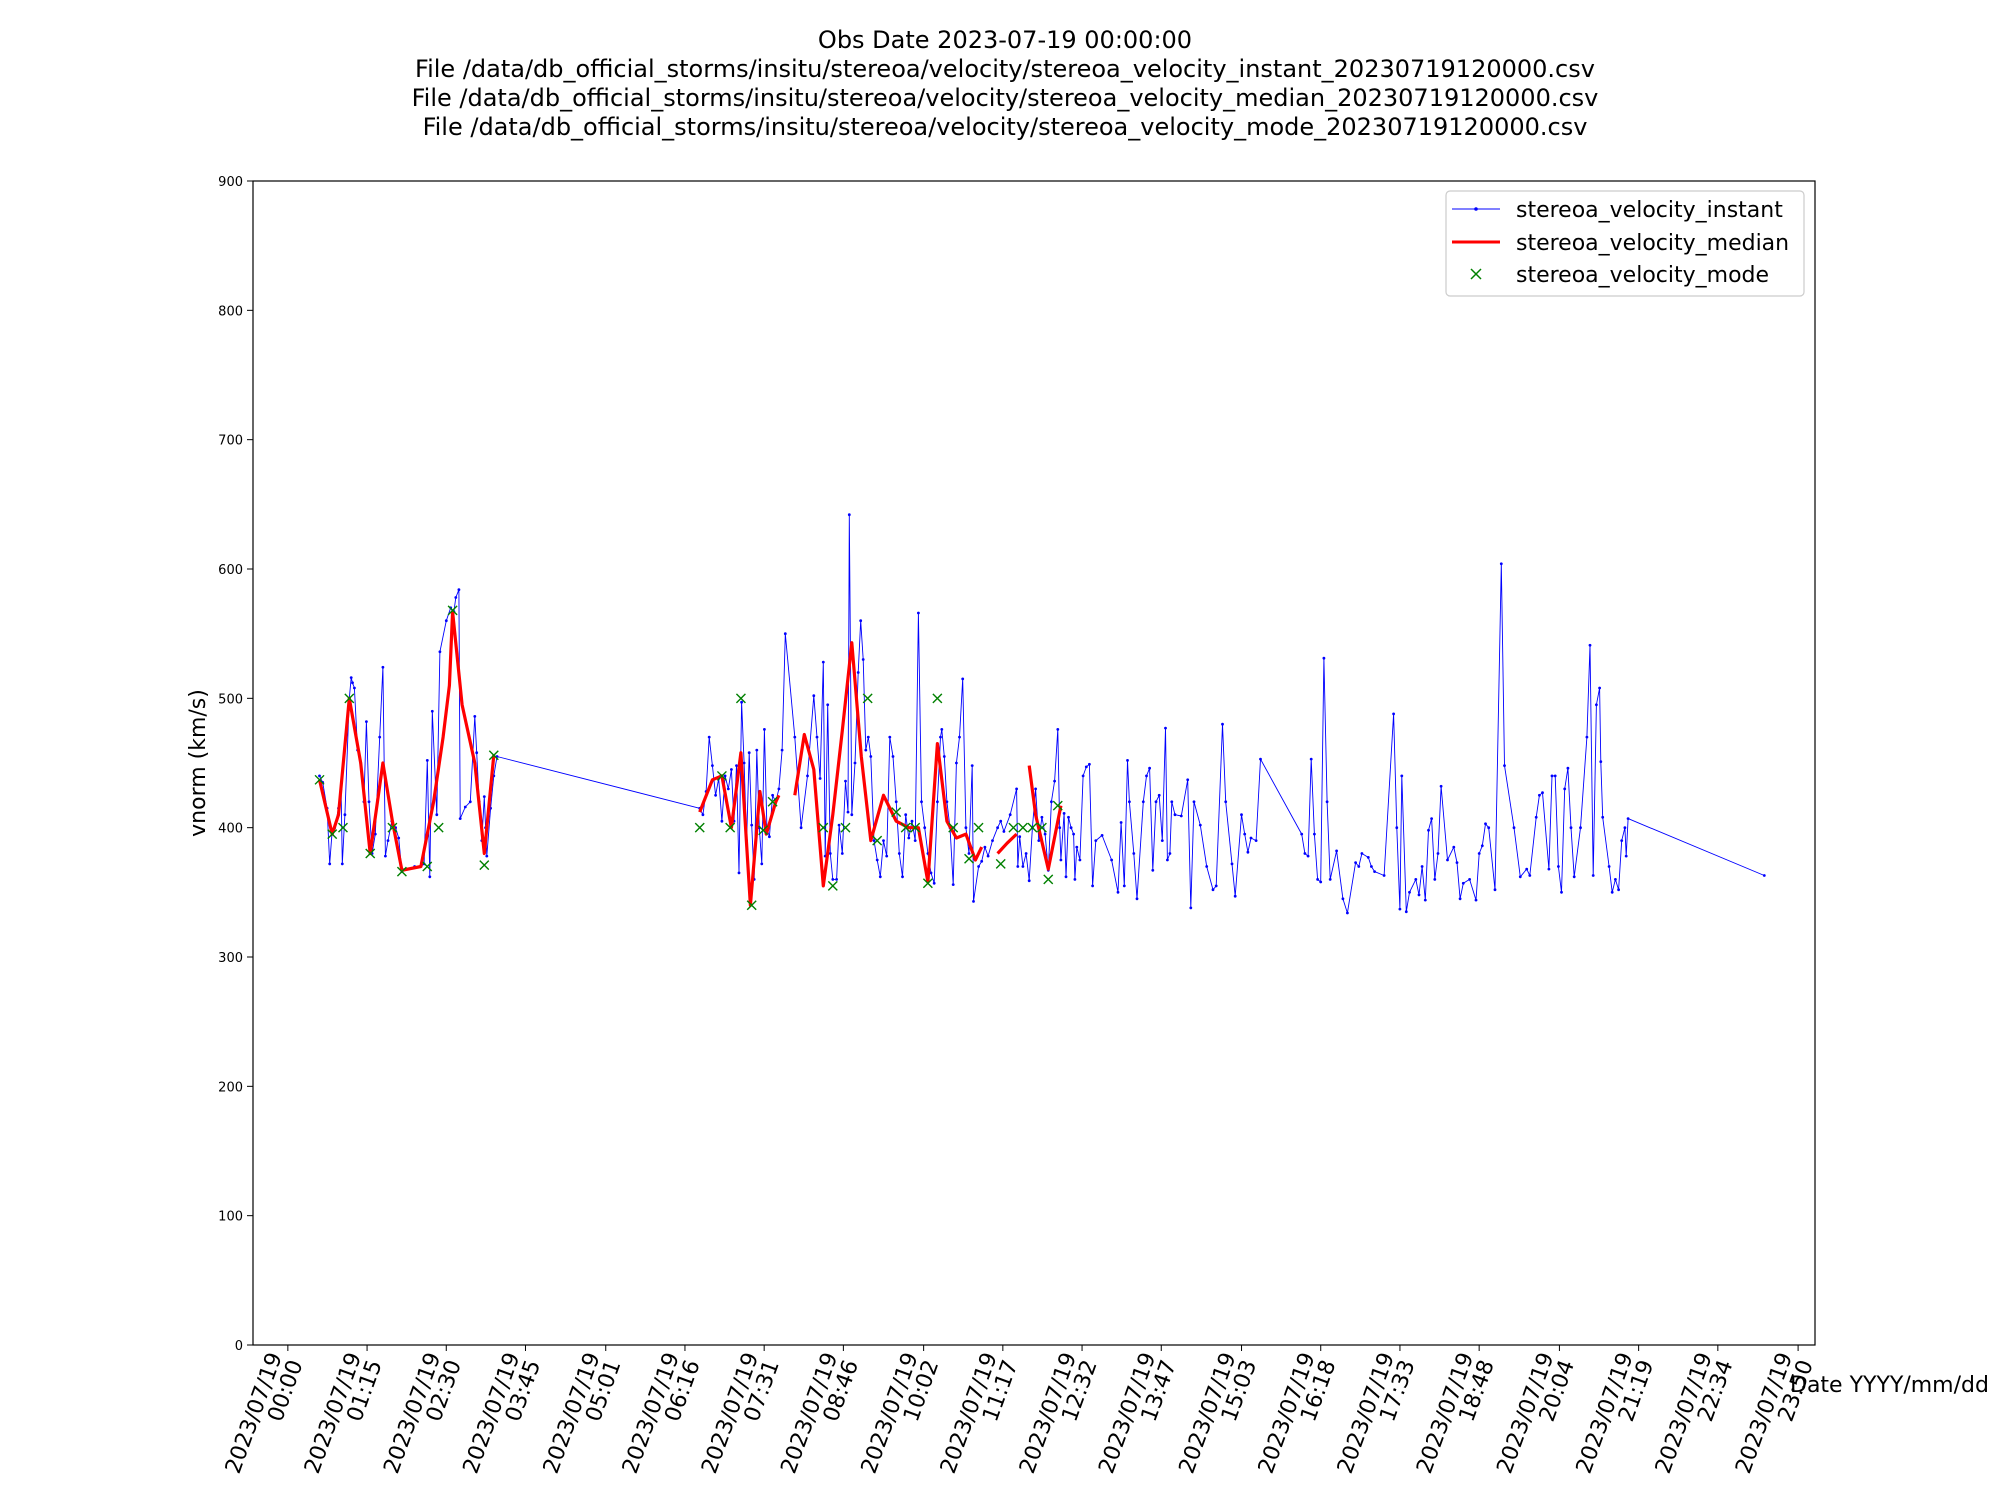 The height and width of the screenshot is (1500, 2000). I want to click on series-mode, so click(688, 758).